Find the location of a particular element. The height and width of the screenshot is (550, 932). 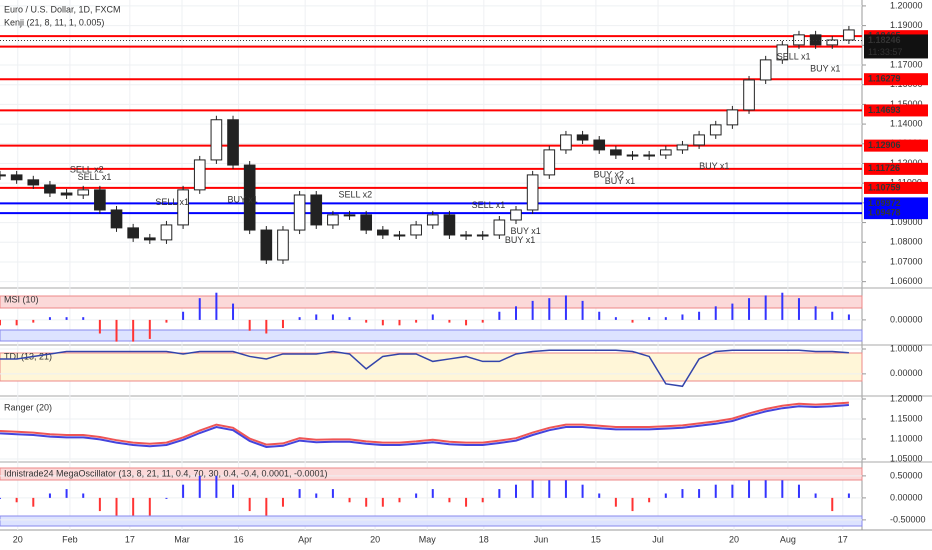

y-tick-label: -0.50000 is located at coordinates (908, 519).